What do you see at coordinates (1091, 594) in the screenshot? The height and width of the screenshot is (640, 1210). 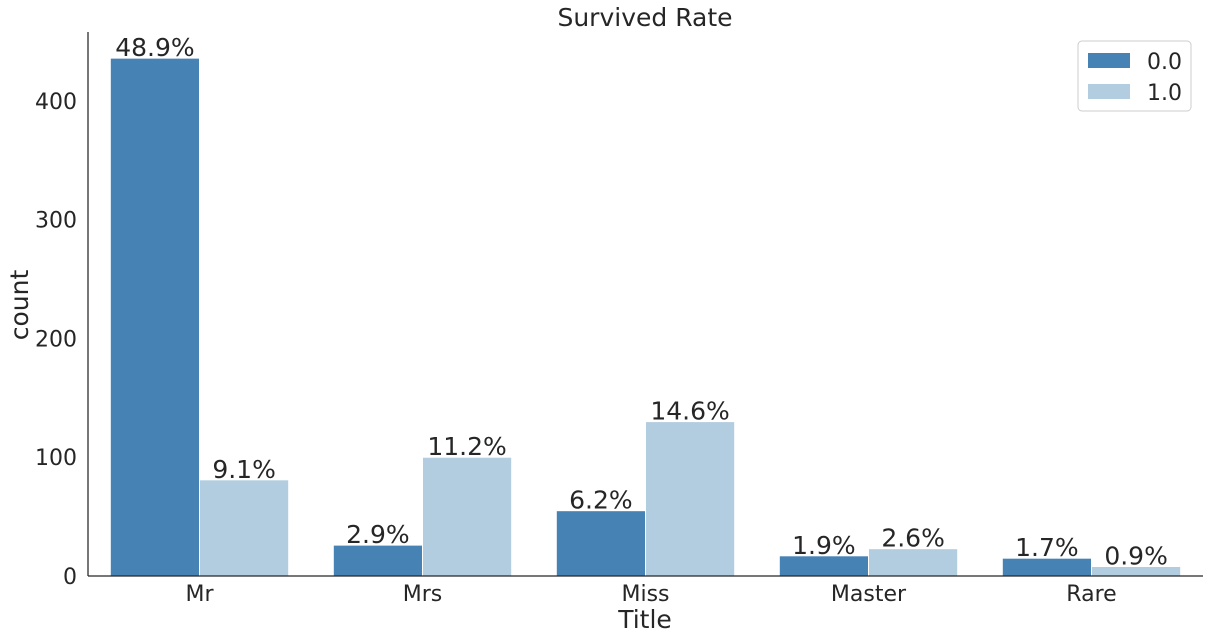 I see `x-tick-label: Rare` at bounding box center [1091, 594].